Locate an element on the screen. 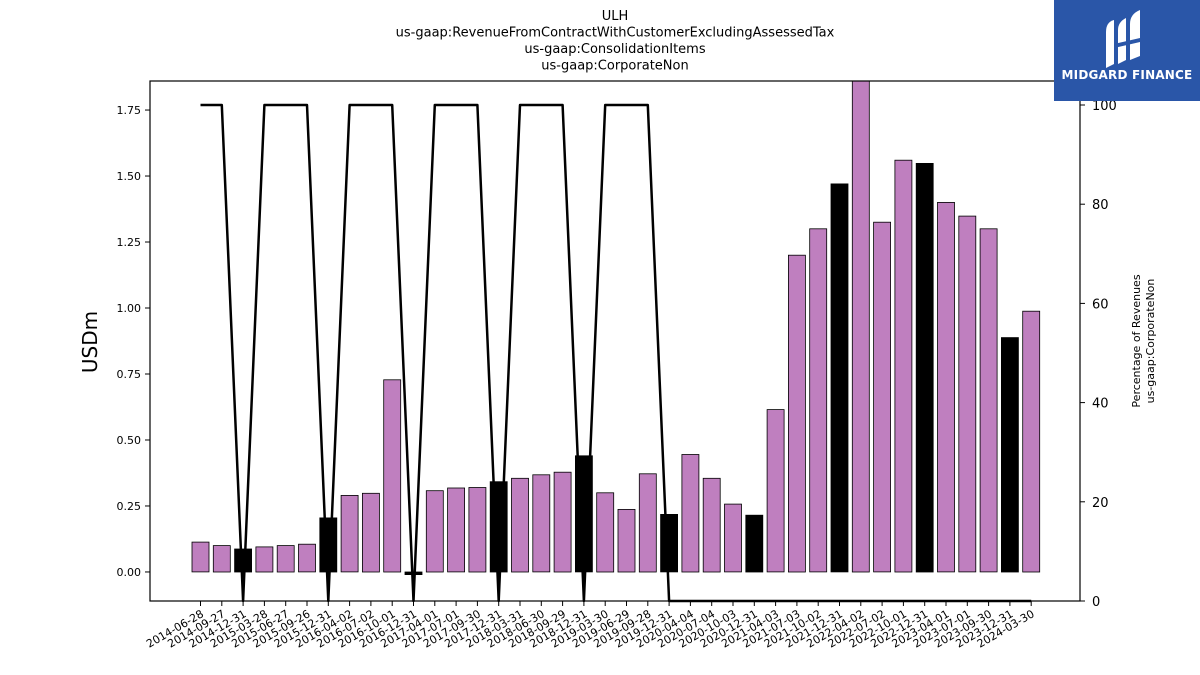 This screenshot has height=675, width=1200. y2-tick-label: 80 is located at coordinates (1100, 205).